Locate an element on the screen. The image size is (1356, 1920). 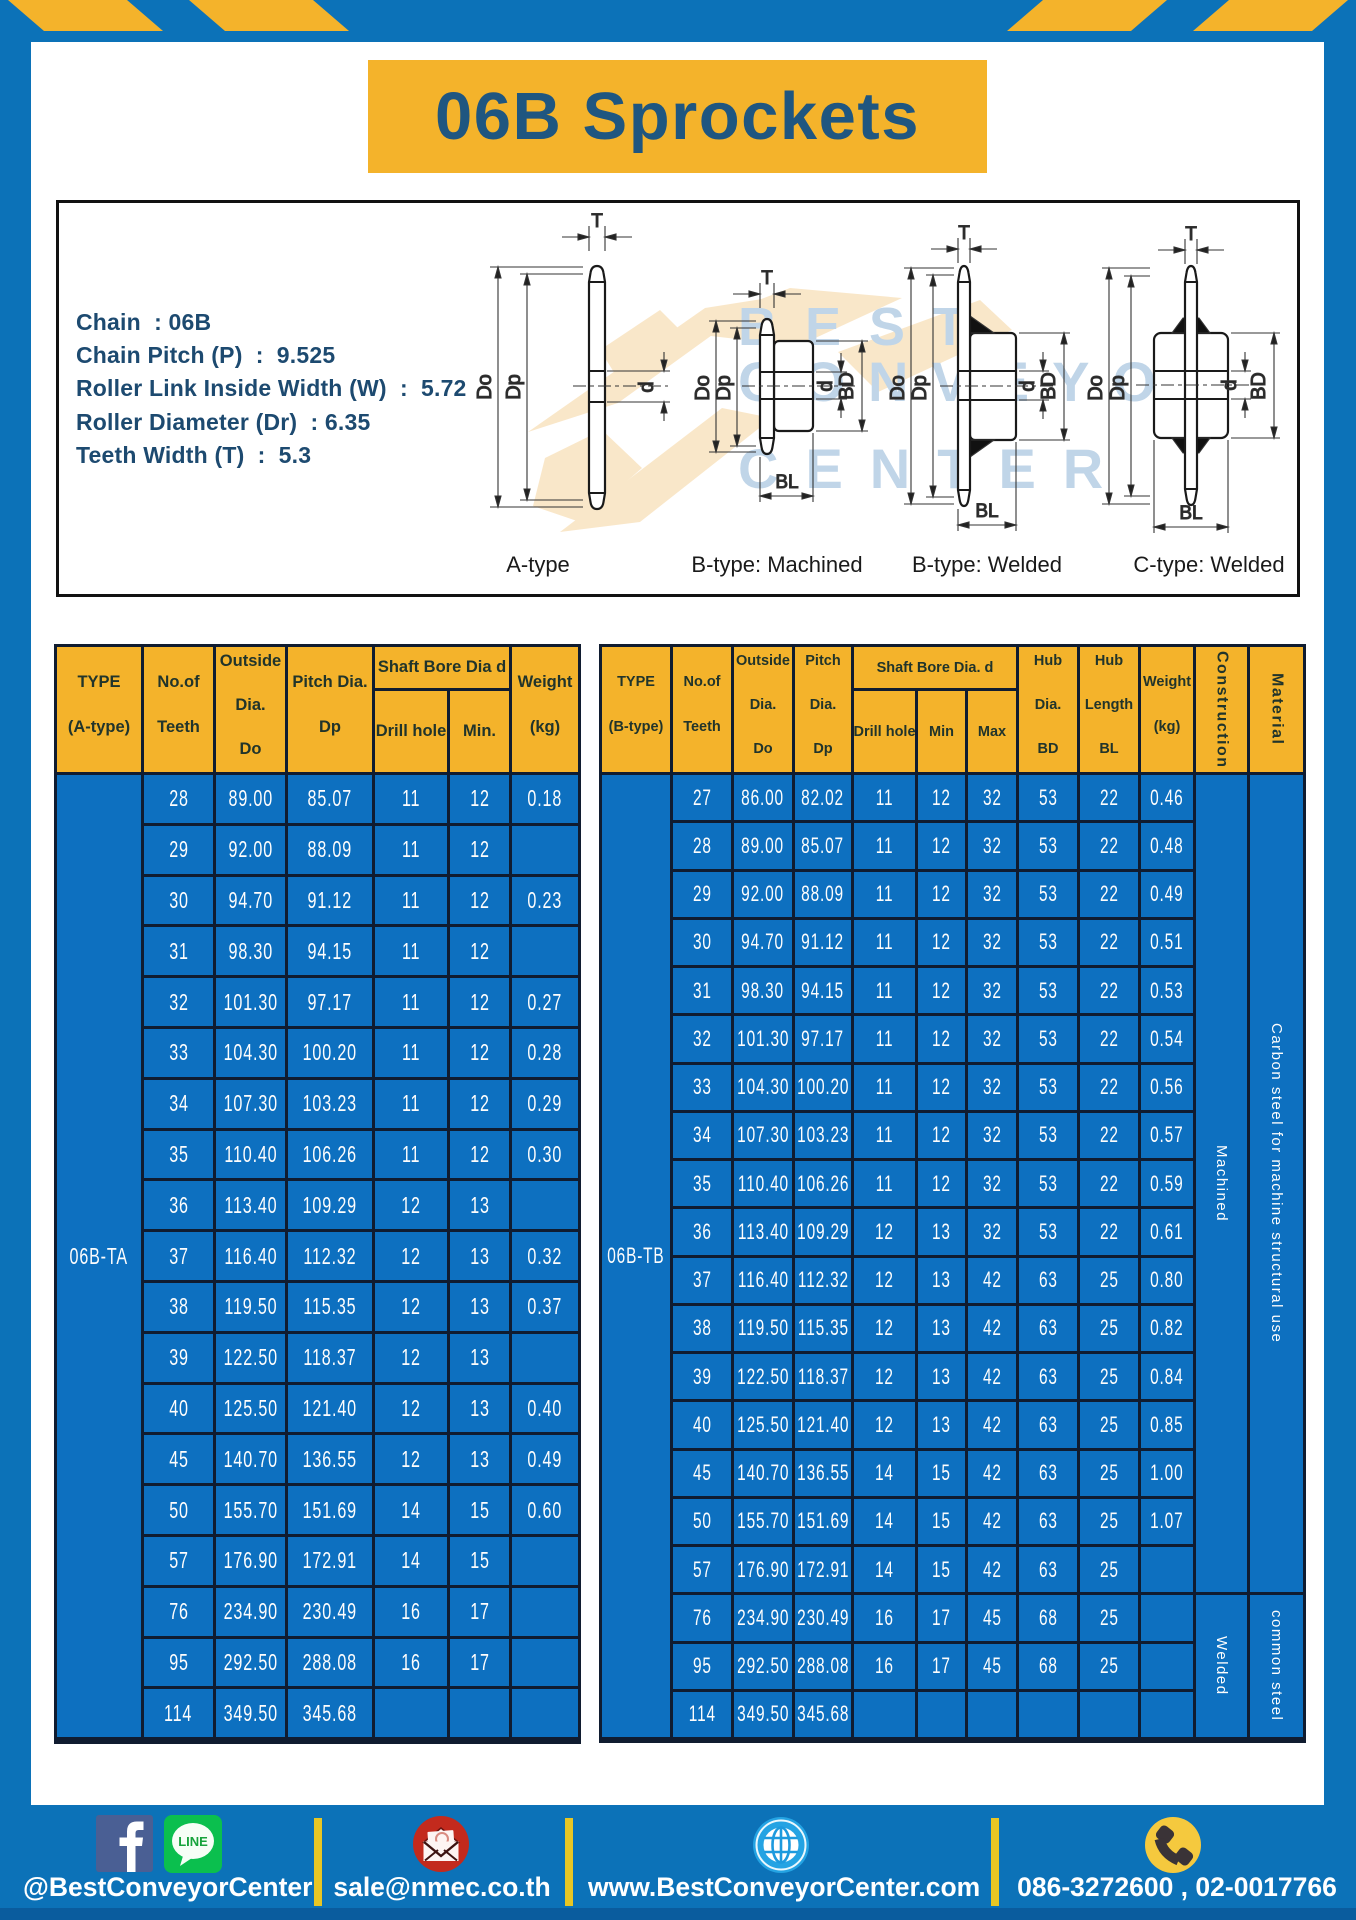
svg-text: LINE is located at coordinates (193, 1841).